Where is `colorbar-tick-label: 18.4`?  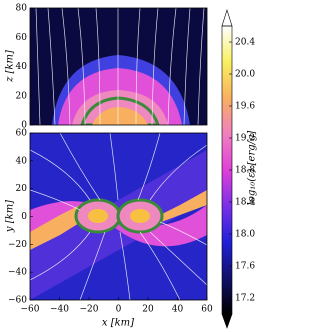
colorbar-tick-label: 18.4 is located at coordinates (245, 203).